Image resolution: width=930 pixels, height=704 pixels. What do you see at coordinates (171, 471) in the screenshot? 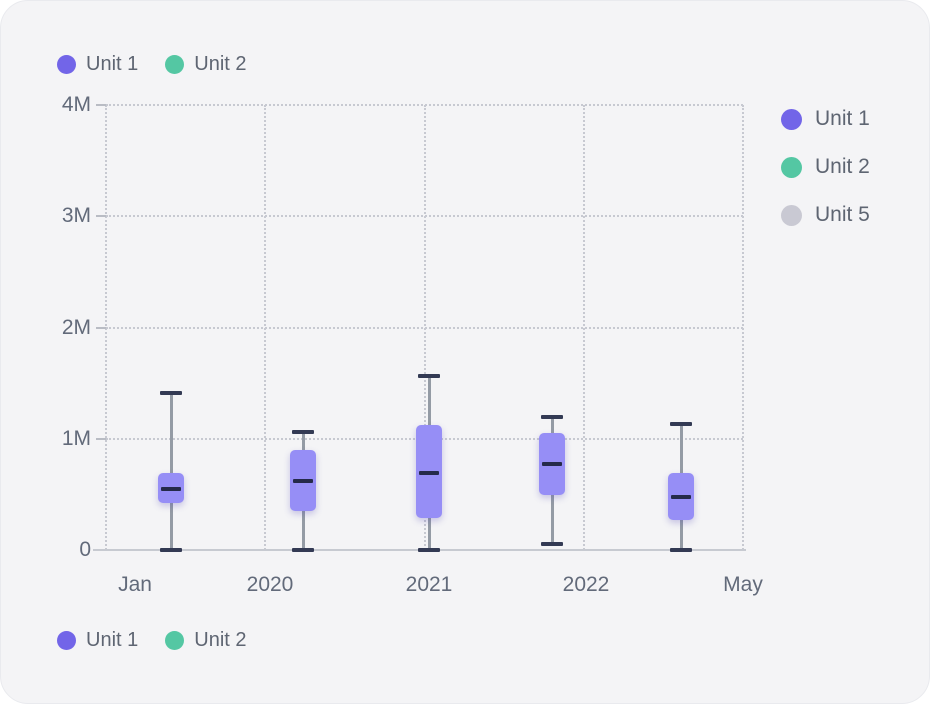
I see `boxplot-whisker-line` at bounding box center [171, 471].